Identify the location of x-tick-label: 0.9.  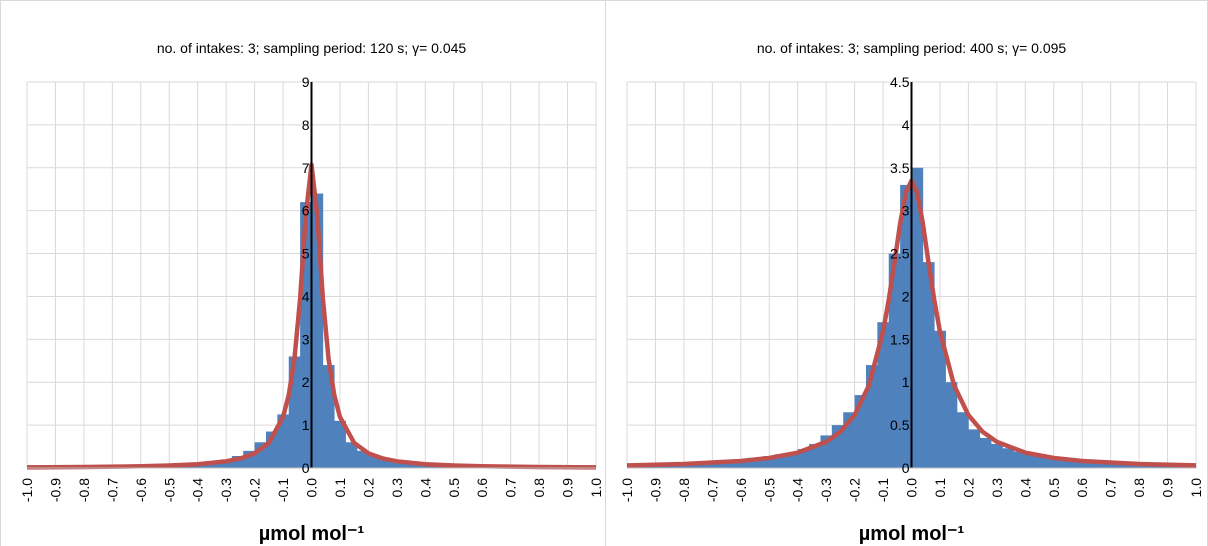
(1168, 488).